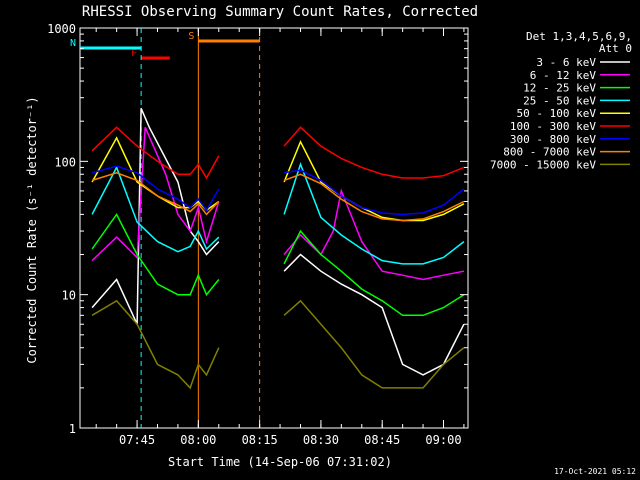 The image size is (640, 480). Describe the element at coordinates (563, 75) in the screenshot. I see `legend-label: 6 - 12 keV` at that location.